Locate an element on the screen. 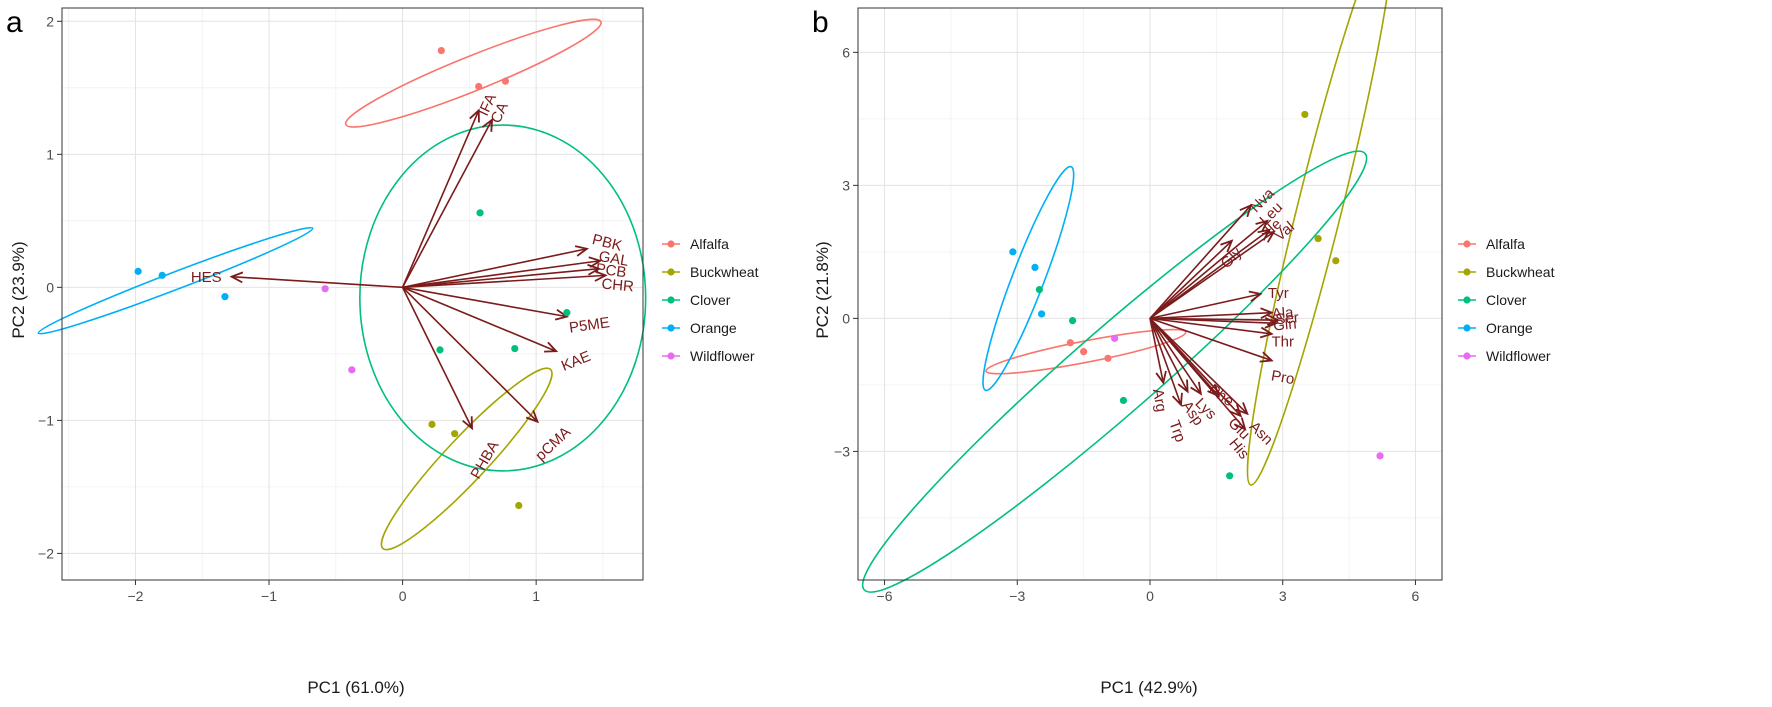  y-tick-label: −1 is located at coordinates (46, 420).